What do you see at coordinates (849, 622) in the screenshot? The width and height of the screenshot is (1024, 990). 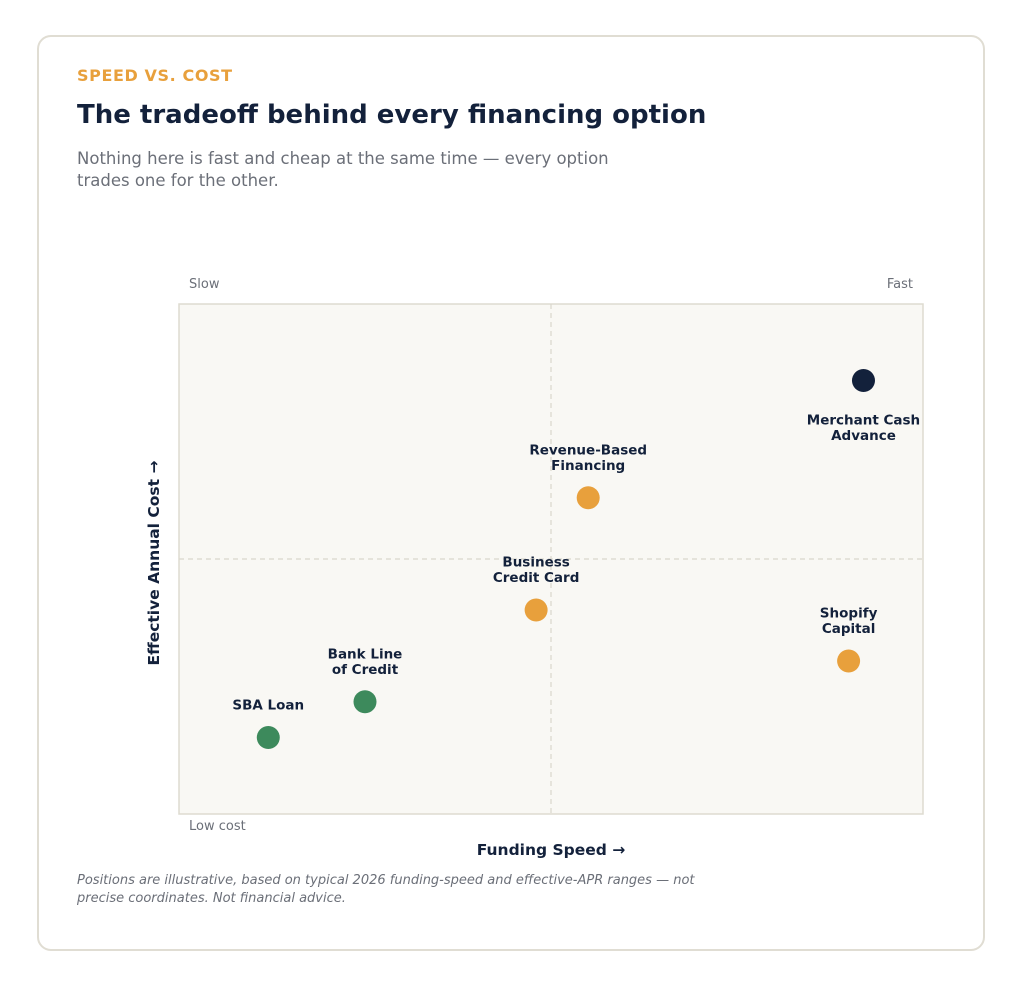 I see `data-label-shopify-capital: Shopify Capital` at bounding box center [849, 622].